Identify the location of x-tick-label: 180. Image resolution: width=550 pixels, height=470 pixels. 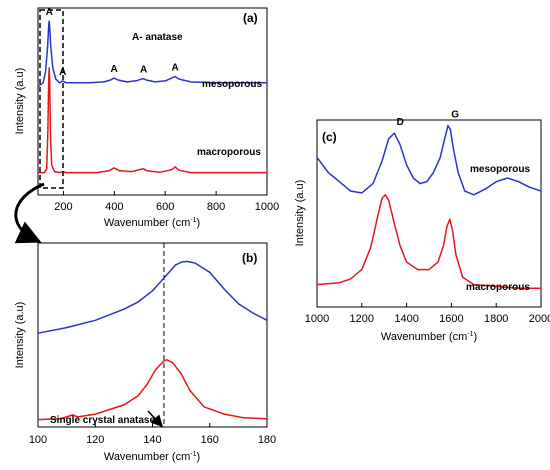
(267, 440).